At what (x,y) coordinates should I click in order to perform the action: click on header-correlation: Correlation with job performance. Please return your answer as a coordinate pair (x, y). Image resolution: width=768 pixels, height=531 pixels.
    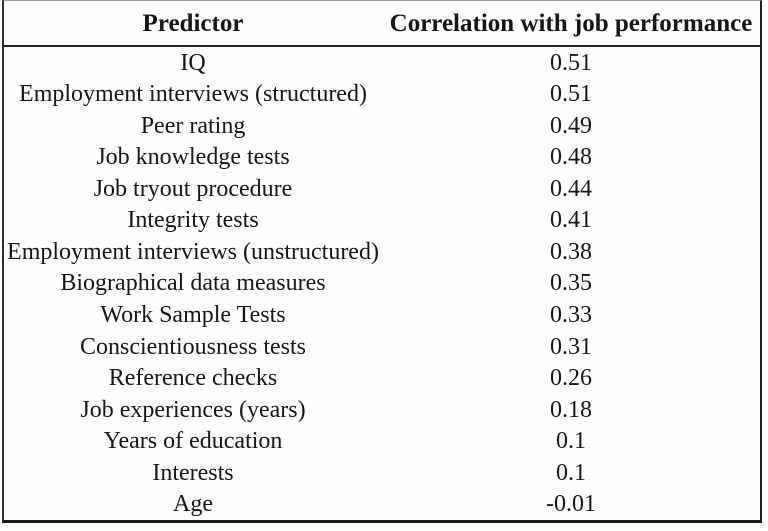
    Looking at the image, I should click on (571, 23).